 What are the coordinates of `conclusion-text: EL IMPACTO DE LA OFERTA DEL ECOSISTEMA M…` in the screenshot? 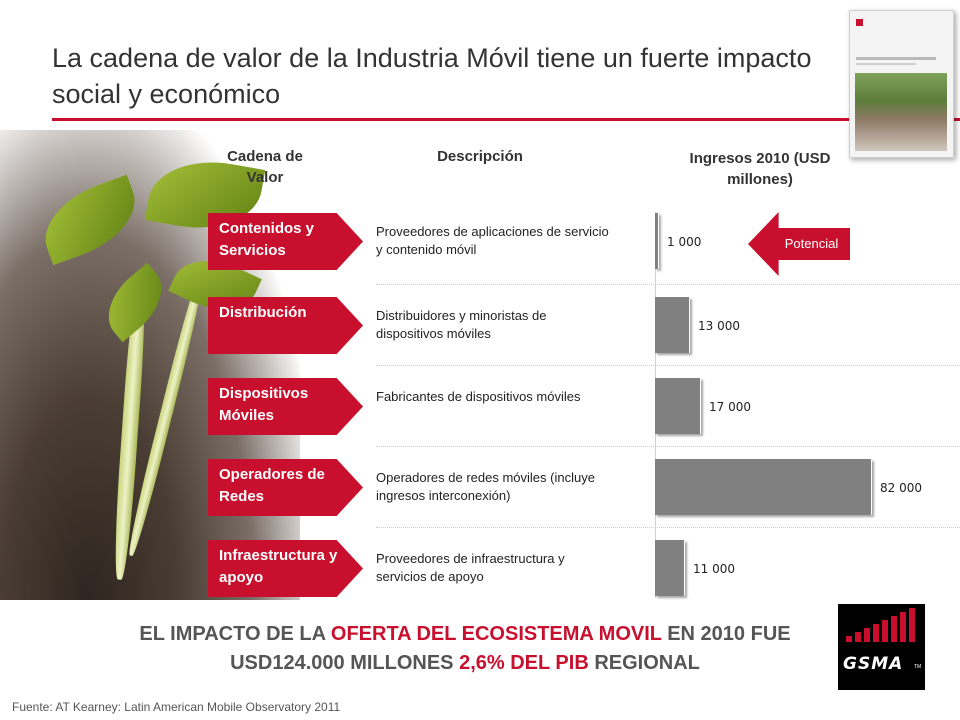 It's located at (465, 649).